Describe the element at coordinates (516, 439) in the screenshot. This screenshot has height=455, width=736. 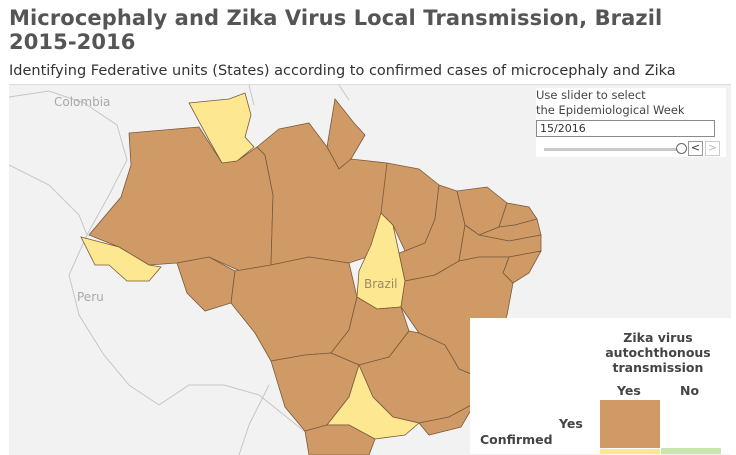
I see `legend-row-title: Confirmed` at that location.